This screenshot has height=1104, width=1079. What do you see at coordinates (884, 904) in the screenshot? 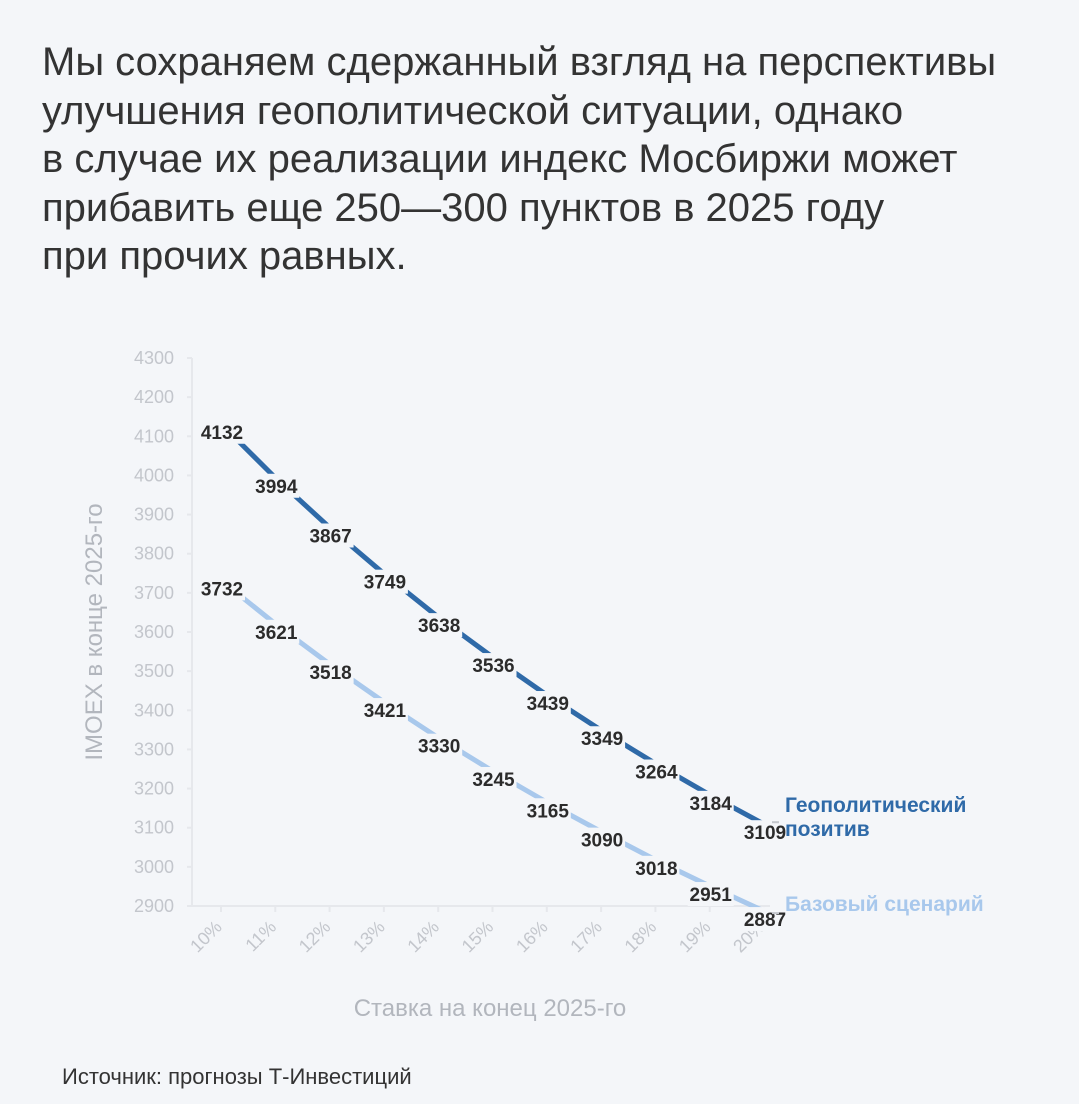
I see `legend-label: Базовый сценарий` at bounding box center [884, 904].